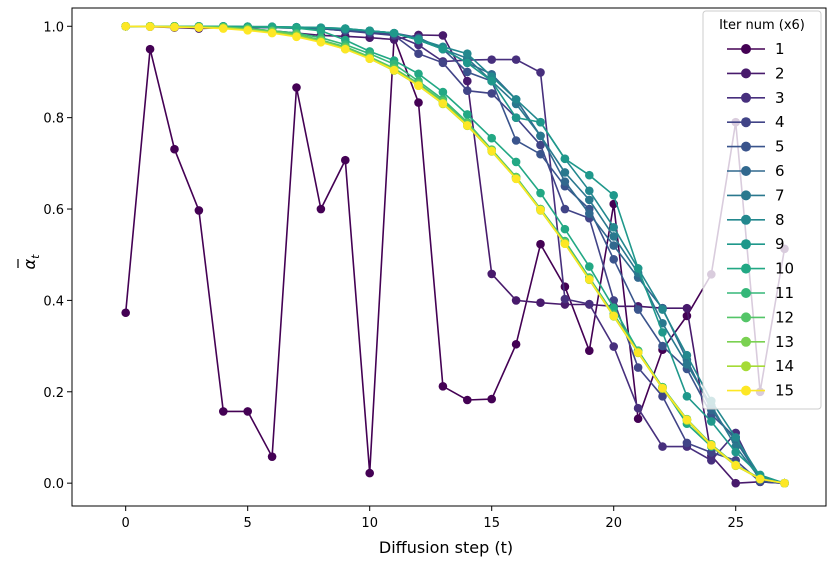 The image size is (830, 562). I want to click on legend-item: 5, so click(756, 147).